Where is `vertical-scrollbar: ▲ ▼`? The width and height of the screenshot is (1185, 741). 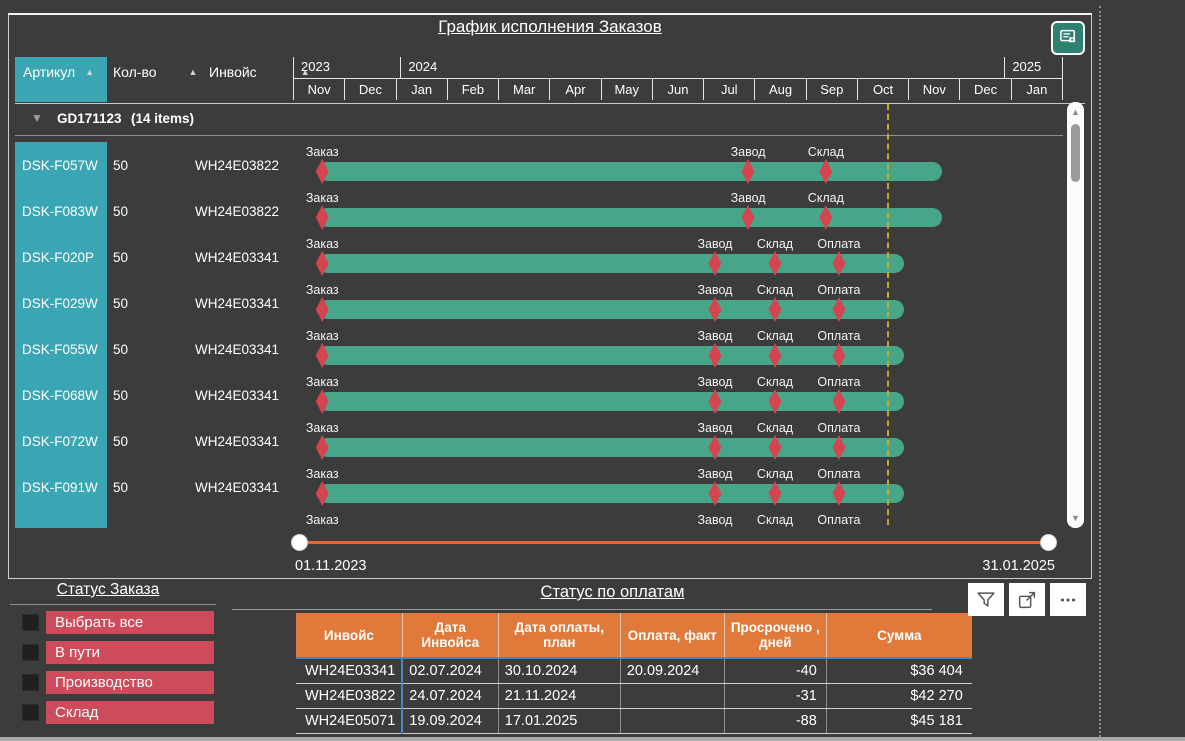
vertical-scrollbar: ▲ ▼ is located at coordinates (1075, 315).